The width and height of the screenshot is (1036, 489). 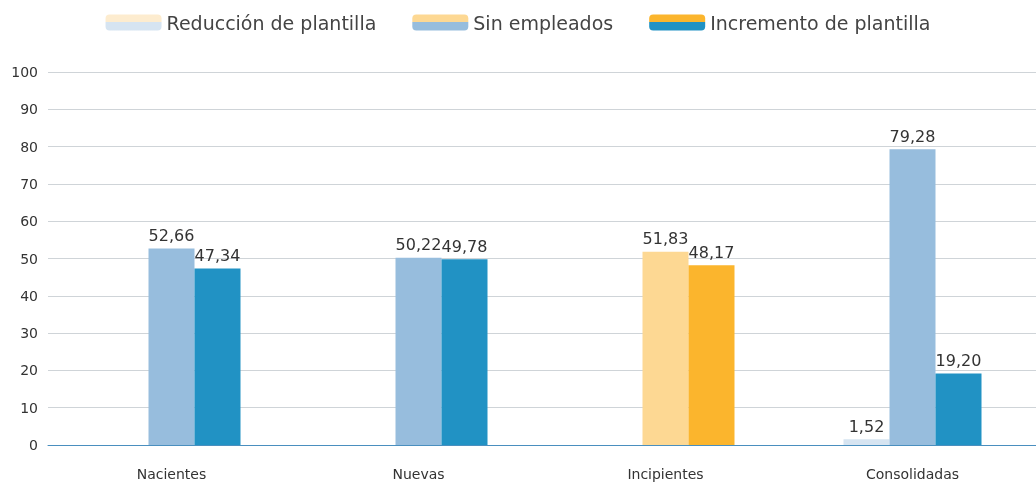 What do you see at coordinates (24, 72) in the screenshot?
I see `y-tick-label: 100` at bounding box center [24, 72].